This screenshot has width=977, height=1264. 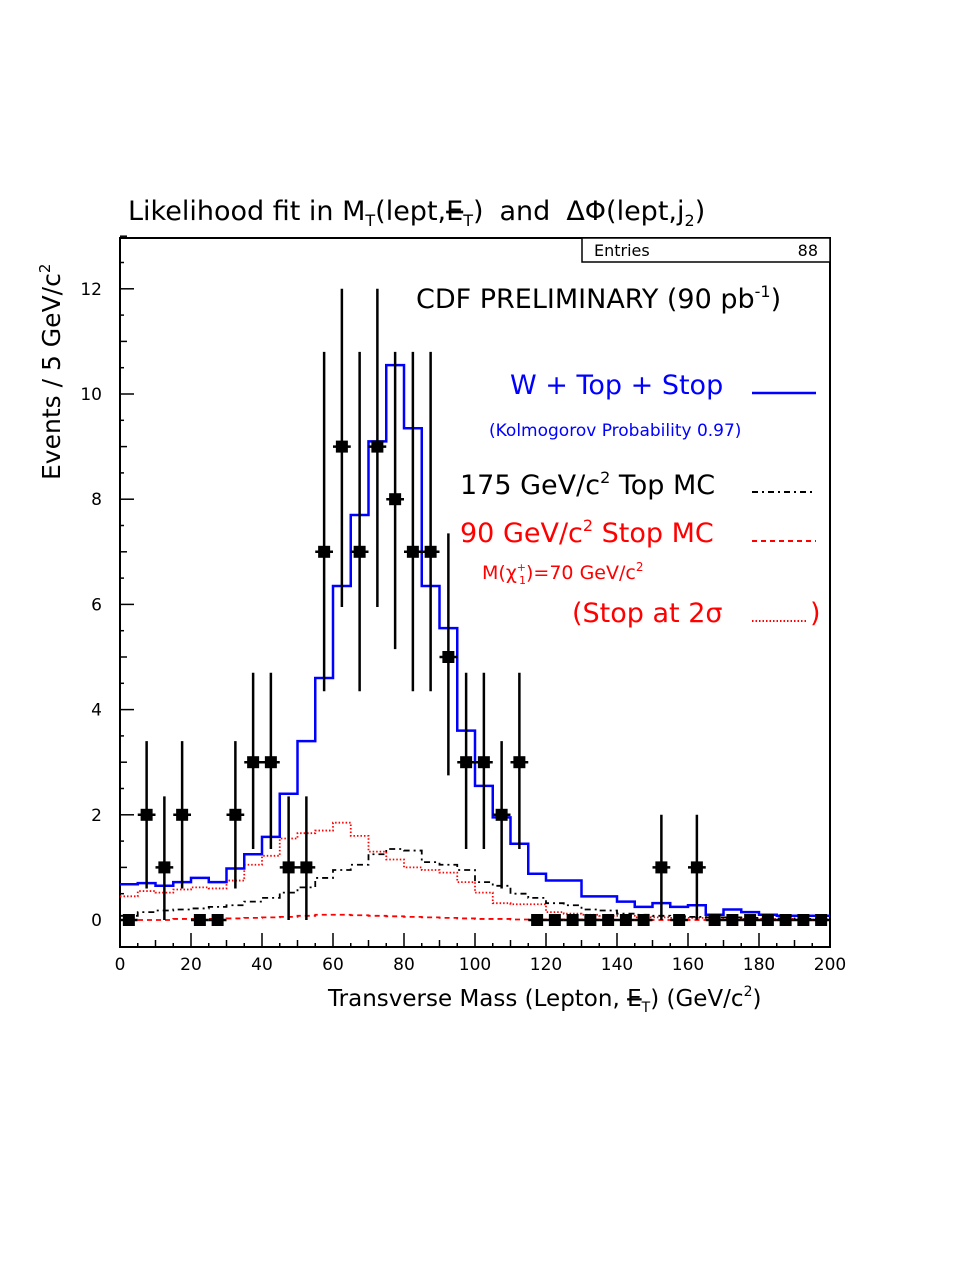 What do you see at coordinates (262, 965) in the screenshot?
I see `x-tick-label: 40` at bounding box center [262, 965].